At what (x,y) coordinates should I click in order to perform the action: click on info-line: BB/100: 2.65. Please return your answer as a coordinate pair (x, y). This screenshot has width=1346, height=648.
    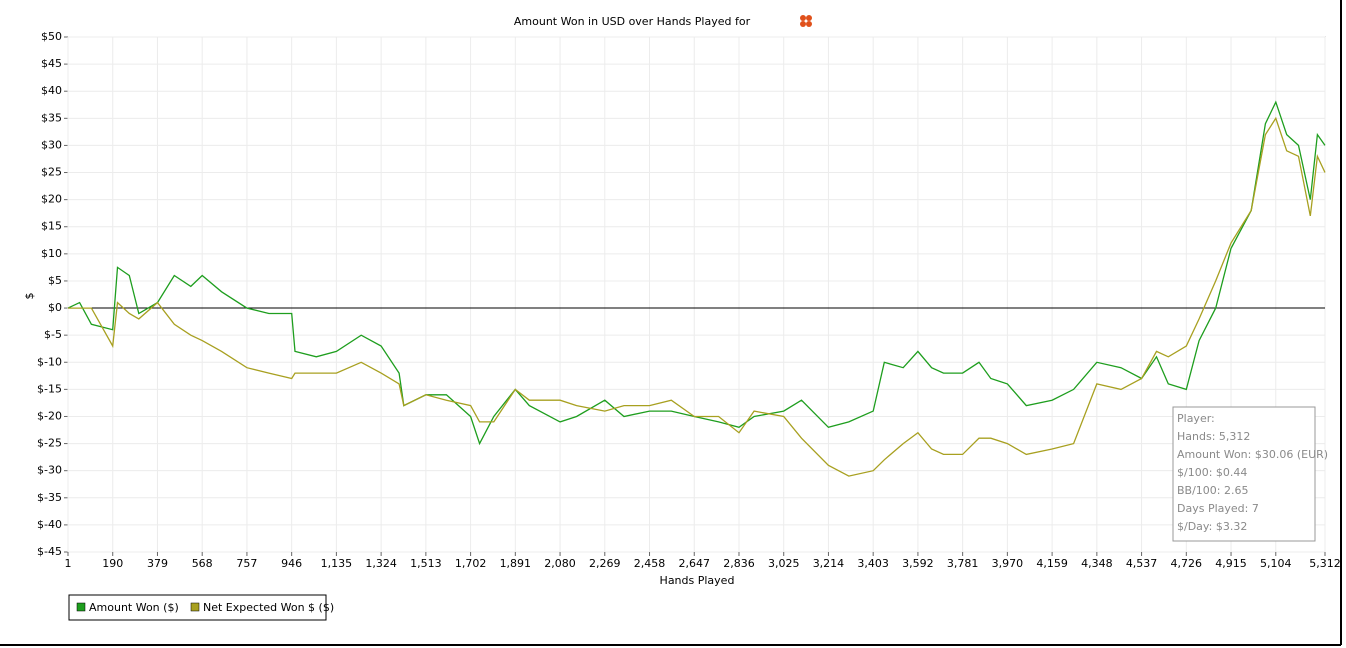
    Looking at the image, I should click on (1213, 490).